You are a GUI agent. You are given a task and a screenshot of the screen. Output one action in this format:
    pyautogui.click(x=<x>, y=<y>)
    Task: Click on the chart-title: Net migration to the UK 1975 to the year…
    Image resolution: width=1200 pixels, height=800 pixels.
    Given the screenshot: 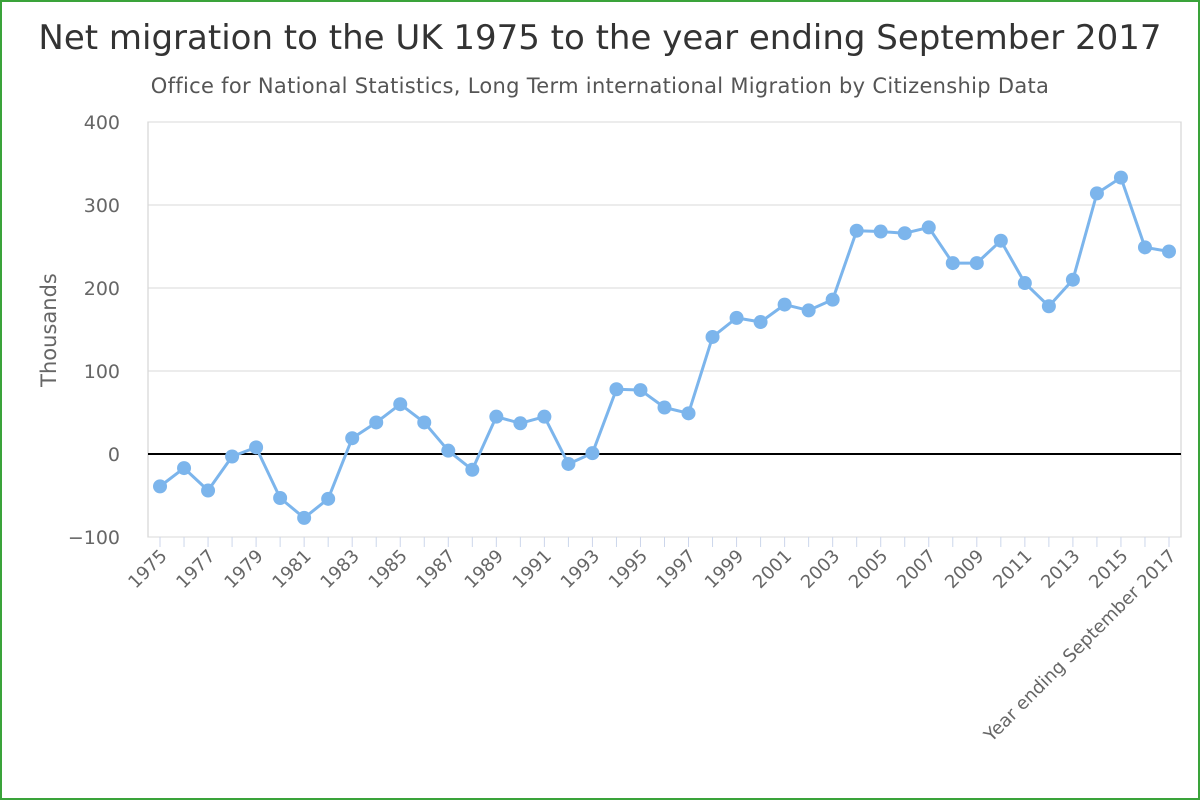 What is the action you would take?
    pyautogui.click(x=599, y=38)
    